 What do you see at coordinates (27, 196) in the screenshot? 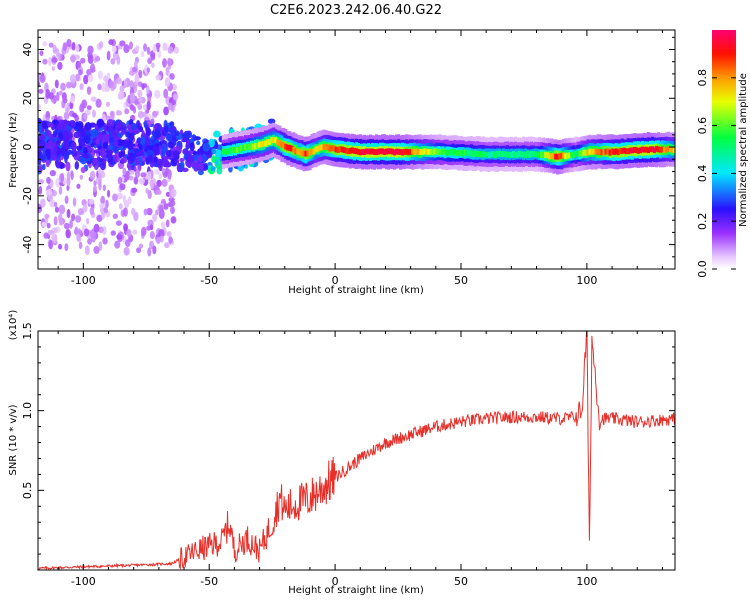
I see `y-tick-label: -20` at bounding box center [27, 196].